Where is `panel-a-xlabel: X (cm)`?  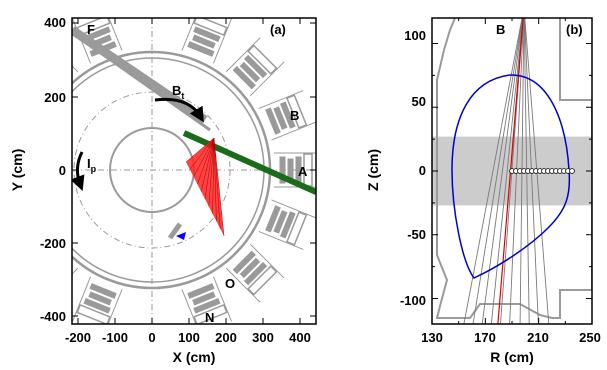 panel-a-xlabel: X (cm) is located at coordinates (194, 357).